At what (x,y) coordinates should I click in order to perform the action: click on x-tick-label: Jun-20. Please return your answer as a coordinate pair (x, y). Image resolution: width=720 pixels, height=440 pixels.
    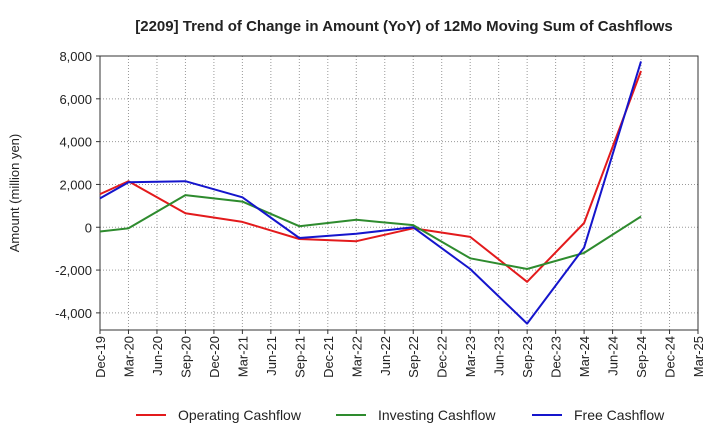
    Looking at the image, I should click on (157, 356).